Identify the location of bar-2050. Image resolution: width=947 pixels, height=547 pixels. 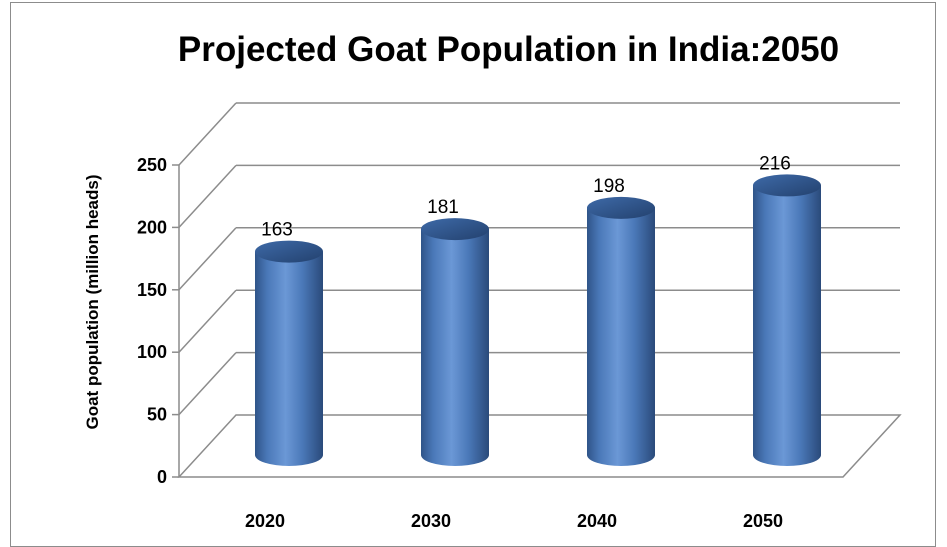
(787, 320).